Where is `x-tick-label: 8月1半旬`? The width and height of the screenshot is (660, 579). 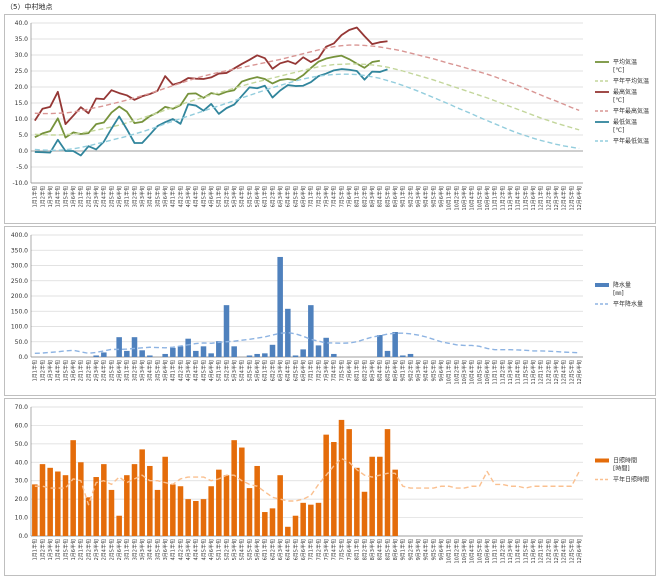
x-tick-label: 8月1半旬 is located at coordinates (357, 549).